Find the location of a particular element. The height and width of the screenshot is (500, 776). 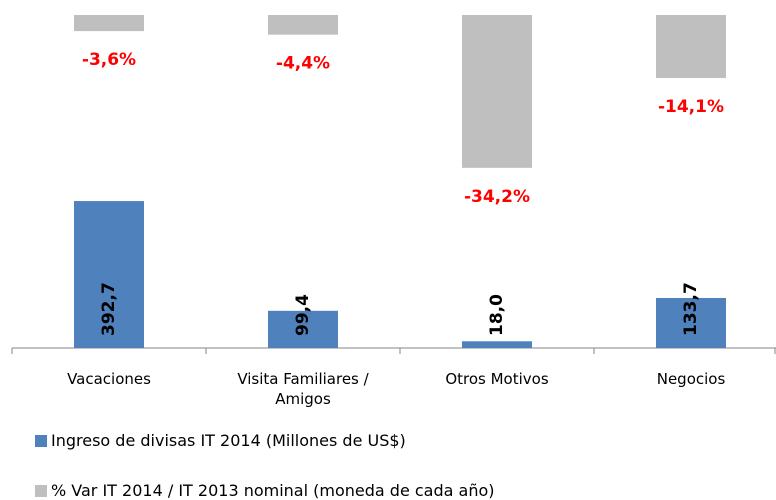

x-tick-label: Otros Motivos is located at coordinates (497, 379).